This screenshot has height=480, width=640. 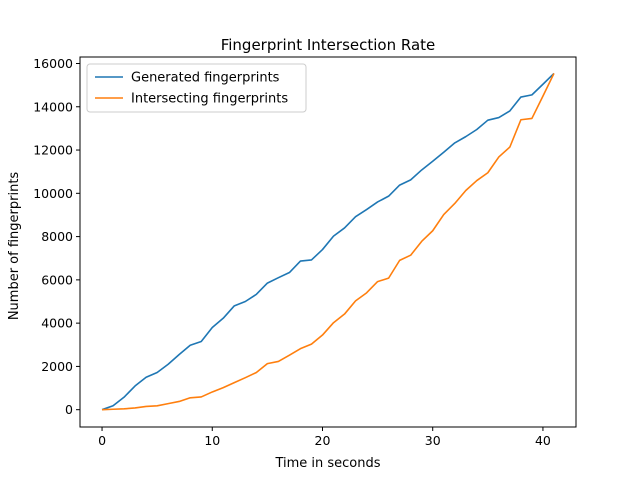 I want to click on y-tick-label: 4000, so click(x=57, y=323).